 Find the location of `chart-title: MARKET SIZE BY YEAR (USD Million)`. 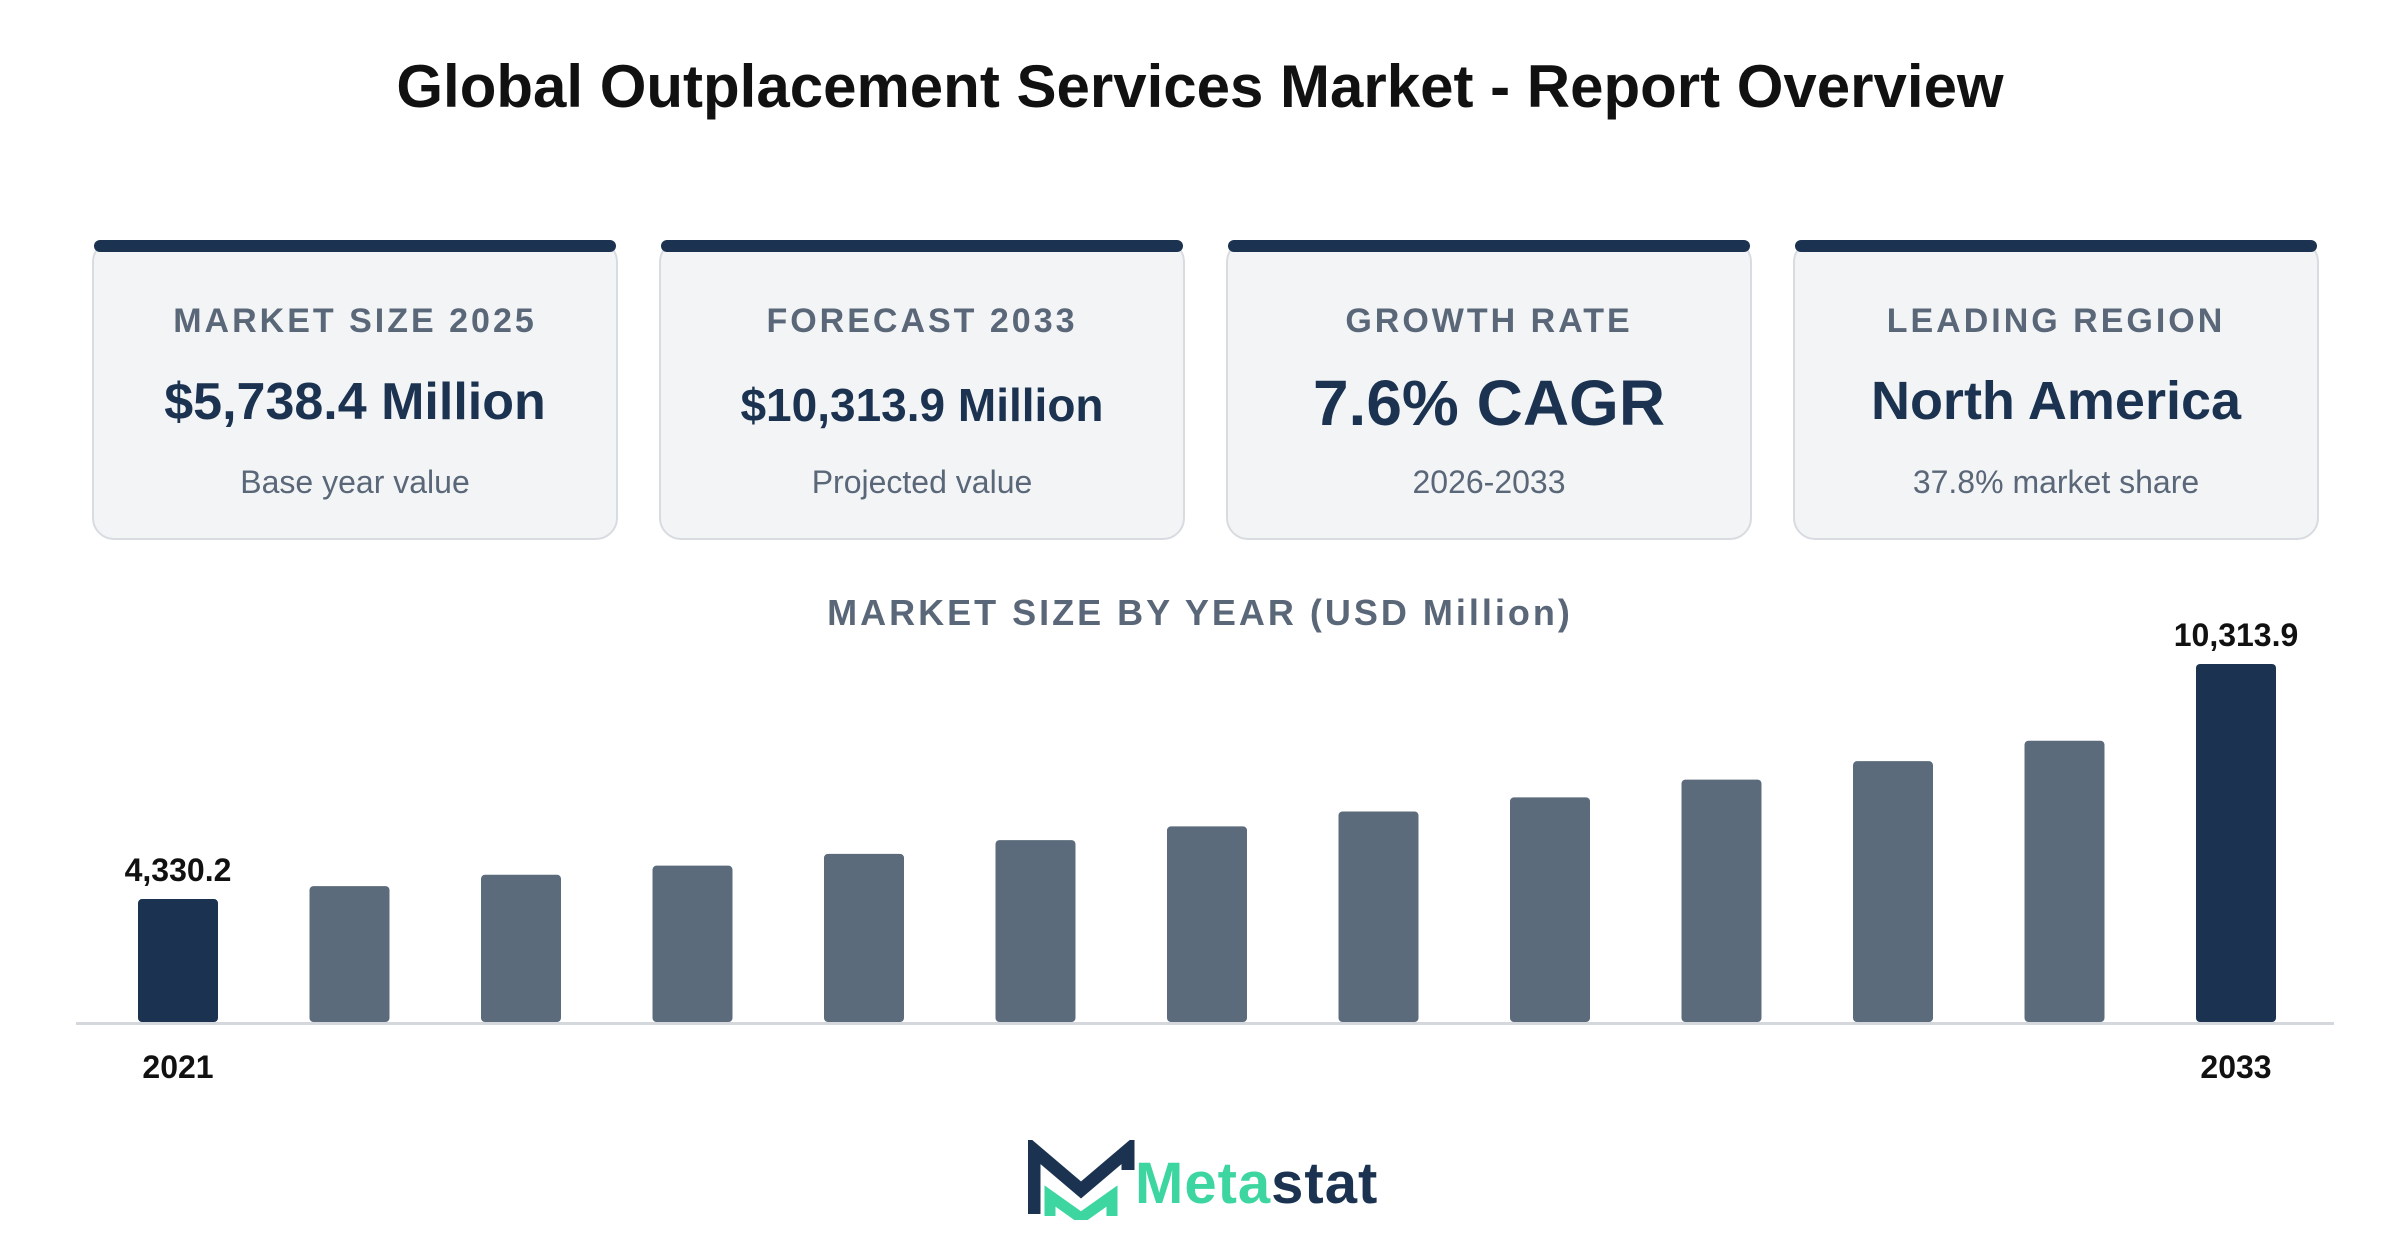

chart-title: MARKET SIZE BY YEAR (USD Million) is located at coordinates (1200, 612).